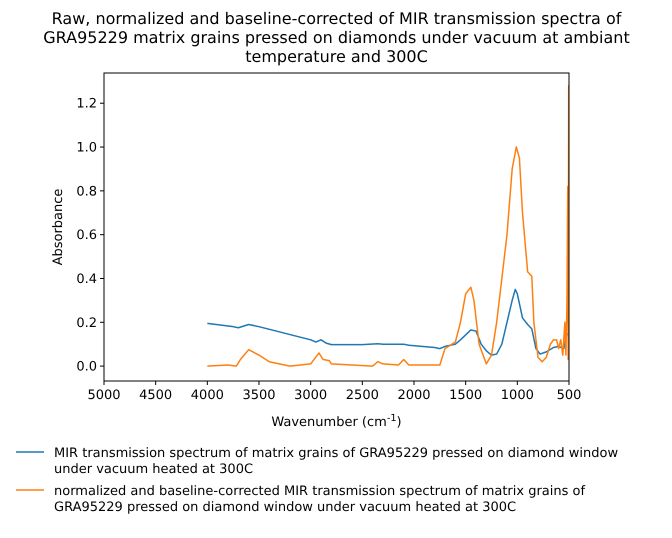 The width and height of the screenshot is (672, 538). Describe the element at coordinates (414, 395) in the screenshot. I see `x-tick-label: 2000` at that location.